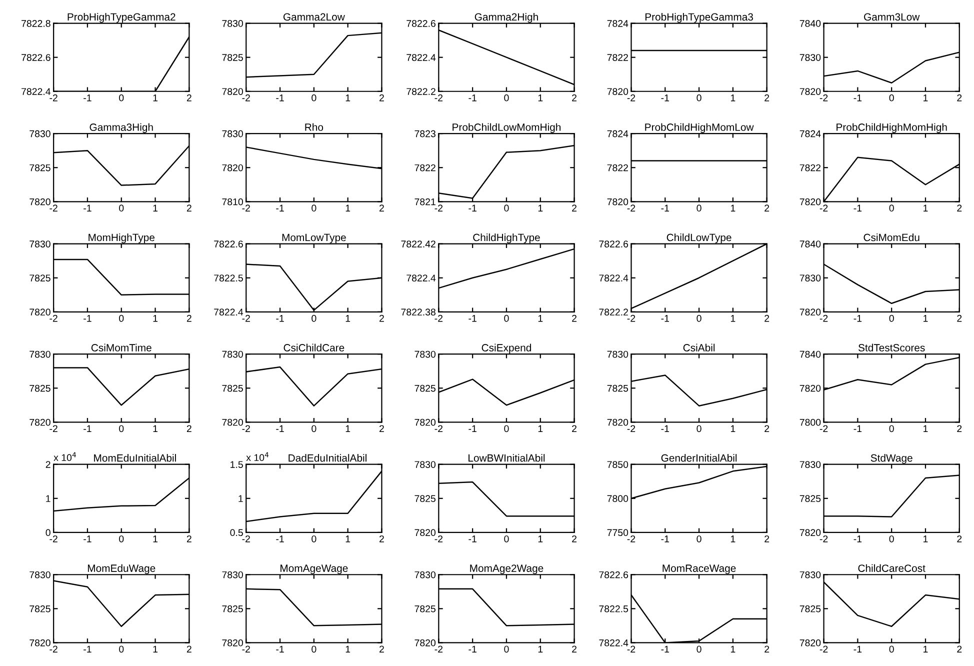 The height and width of the screenshot is (666, 974). Describe the element at coordinates (418, 244) in the screenshot. I see `y-tick-label: 7822.42` at that location.